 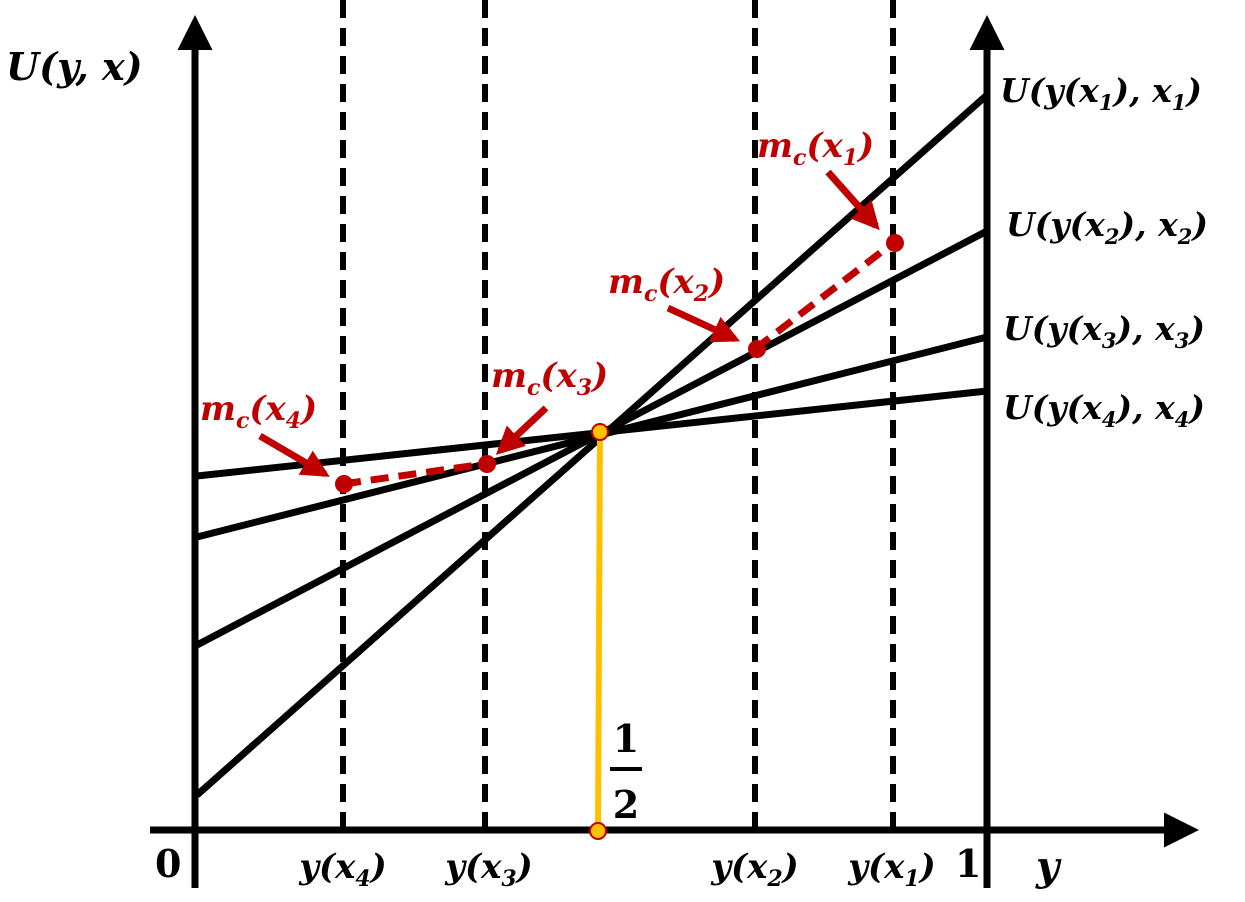 What do you see at coordinates (626, 771) in the screenshot?
I see `half-label: 1 2` at bounding box center [626, 771].